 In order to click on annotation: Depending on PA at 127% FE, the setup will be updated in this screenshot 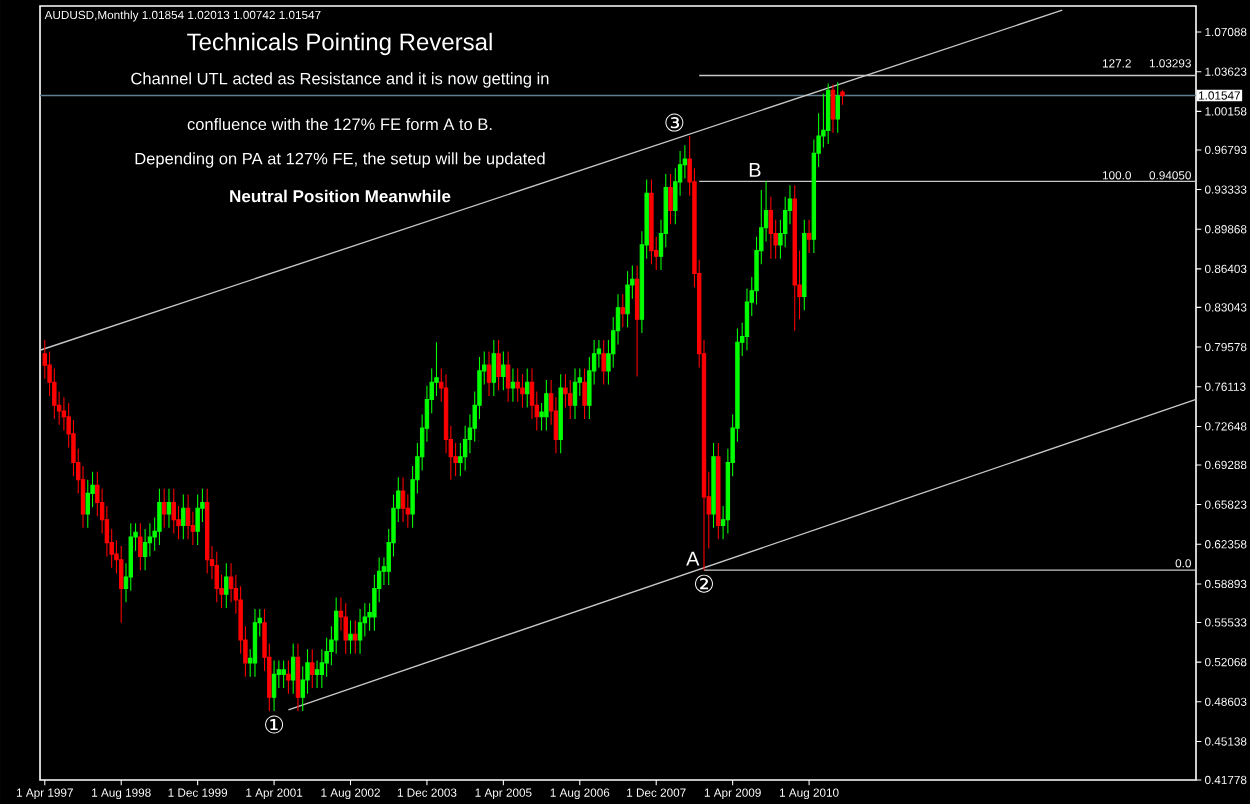, I will do `click(340, 160)`.